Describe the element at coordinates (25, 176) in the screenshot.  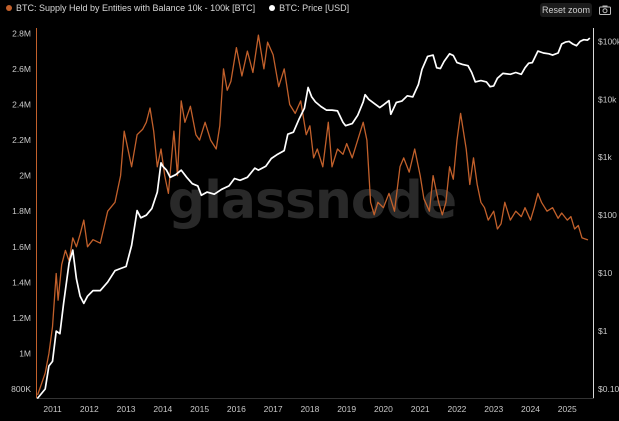
I see `left-tick-label: 2M` at that location.